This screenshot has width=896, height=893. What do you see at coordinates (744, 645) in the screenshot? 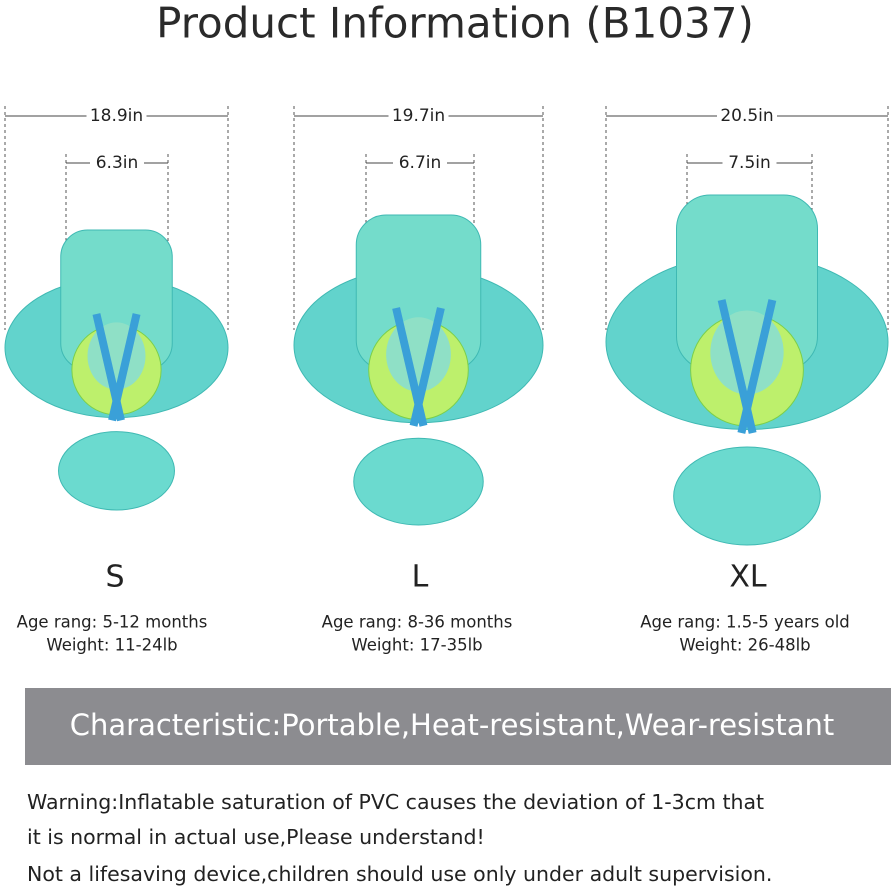
I see `weight: Weight: 26-48lb` at bounding box center [744, 645].